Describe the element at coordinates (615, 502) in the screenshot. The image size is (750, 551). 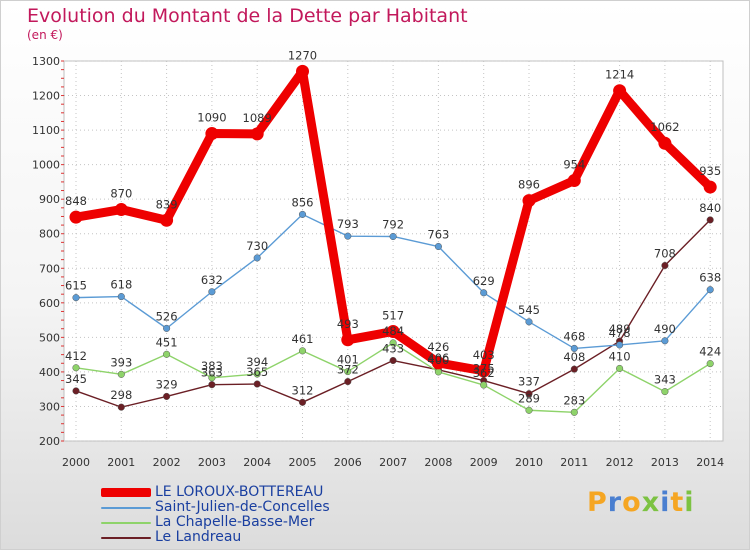
I see `logo-letter: r` at that location.